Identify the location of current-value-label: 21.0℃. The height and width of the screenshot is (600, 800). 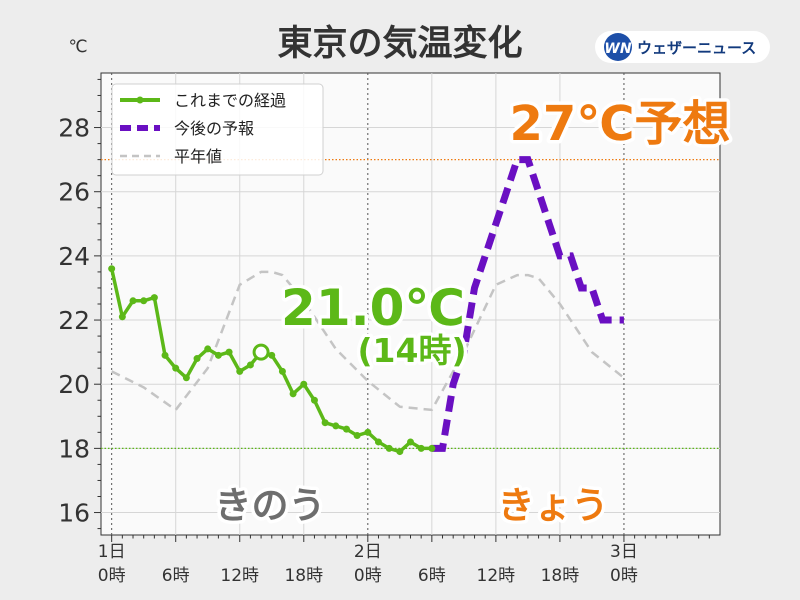
(373, 308).